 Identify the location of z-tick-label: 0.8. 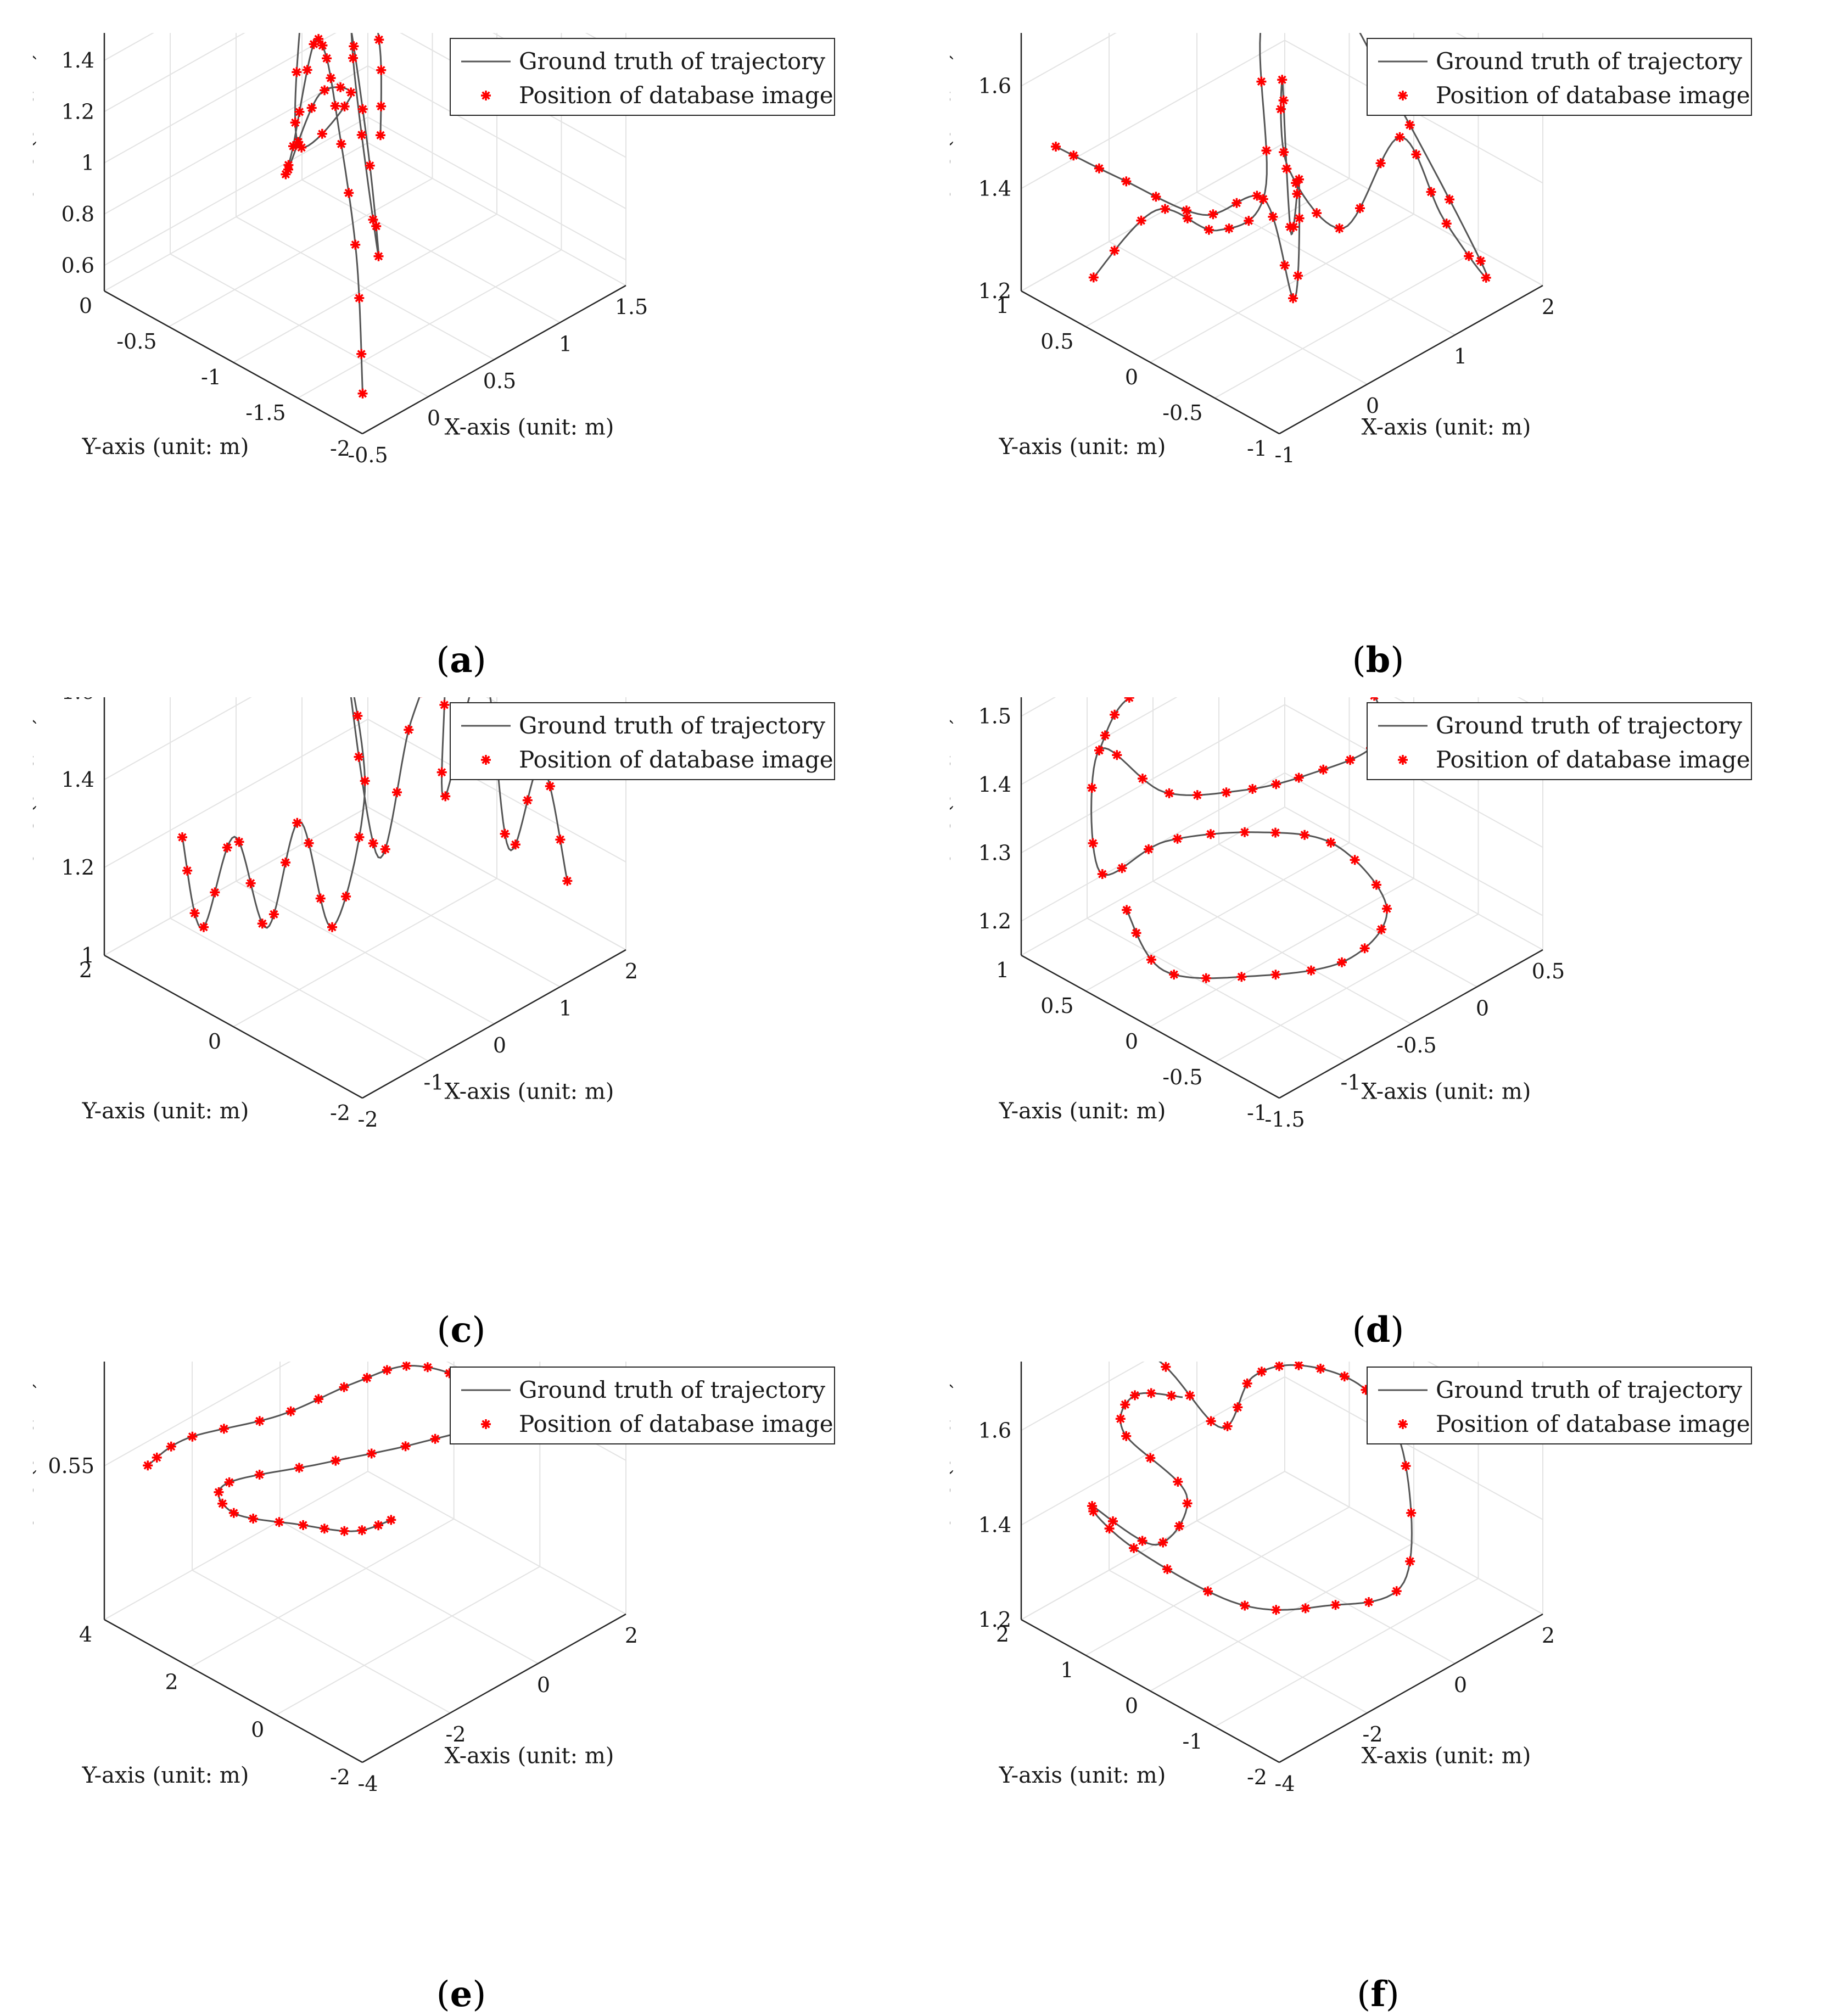
(77, 214).